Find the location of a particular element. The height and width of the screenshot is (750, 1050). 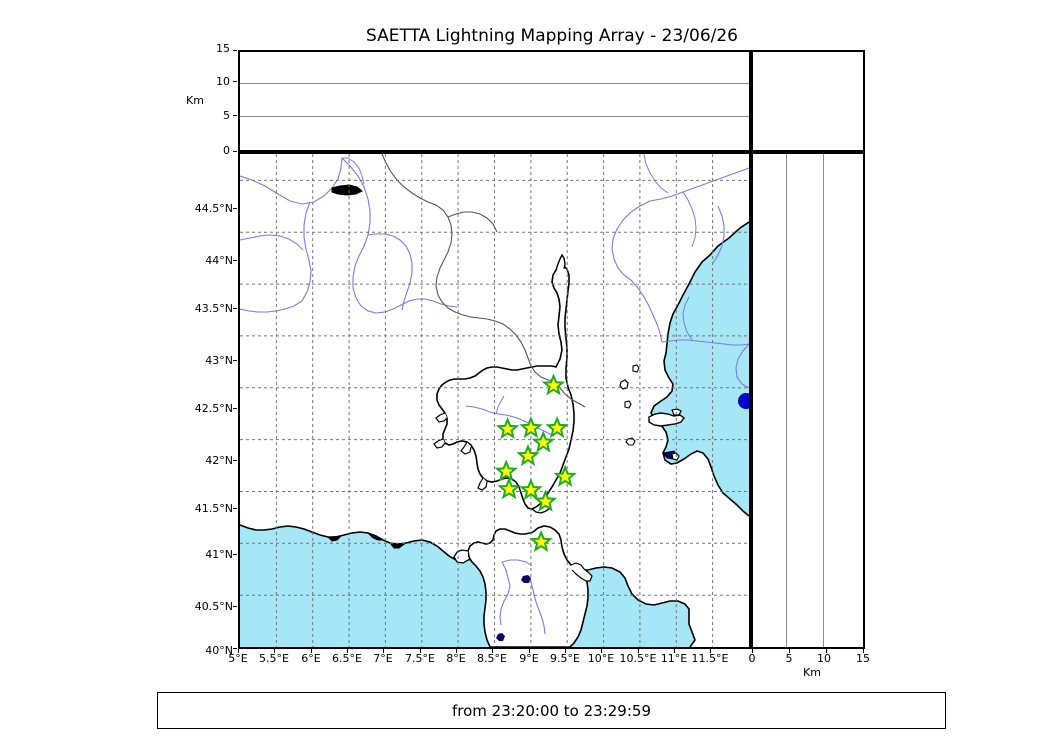

xtick-lon-7.5: 7.5°E is located at coordinates (420, 658).